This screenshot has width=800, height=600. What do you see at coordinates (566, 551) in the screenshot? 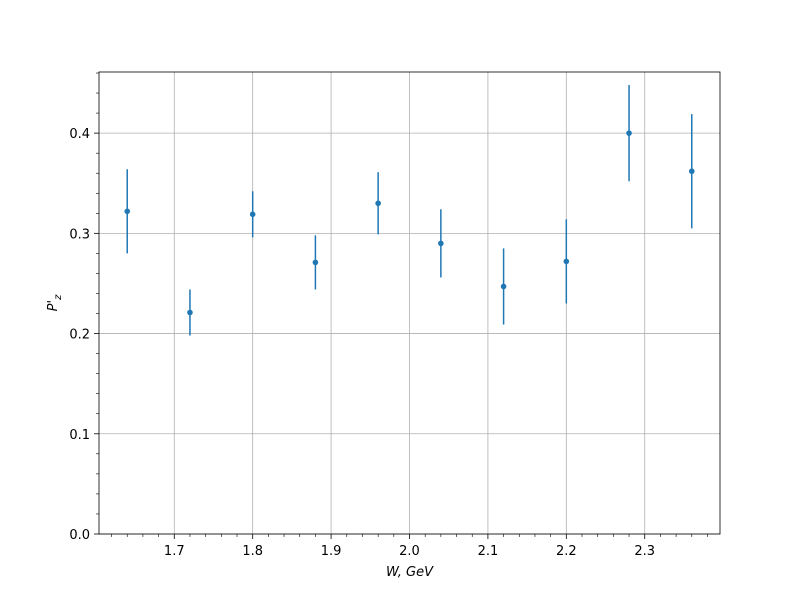
I see `x-tick-label: 2.2` at bounding box center [566, 551].